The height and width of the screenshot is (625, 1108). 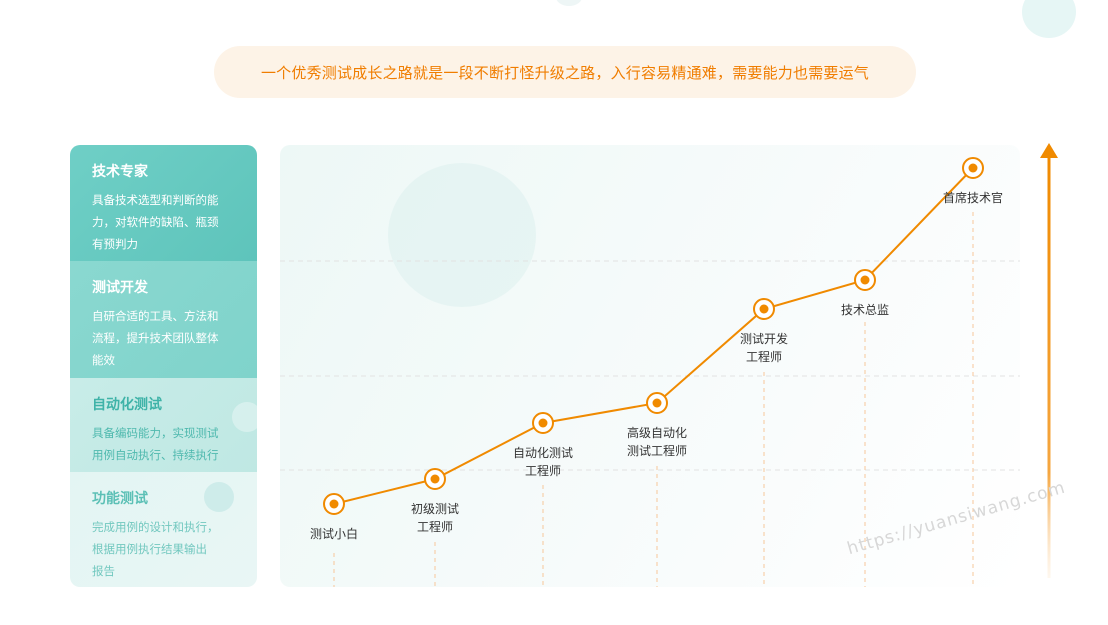 I want to click on stage-label: 技术总监, so click(x=865, y=310).